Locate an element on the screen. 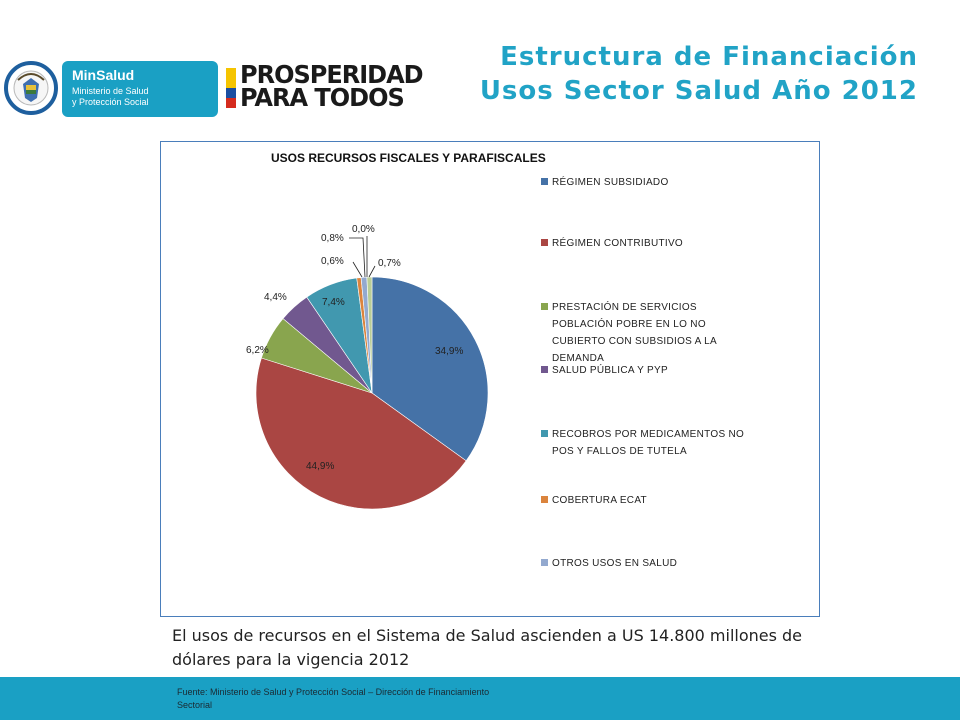 This screenshot has width=960, height=720. data-label-4: 7,4% is located at coordinates (333, 302).